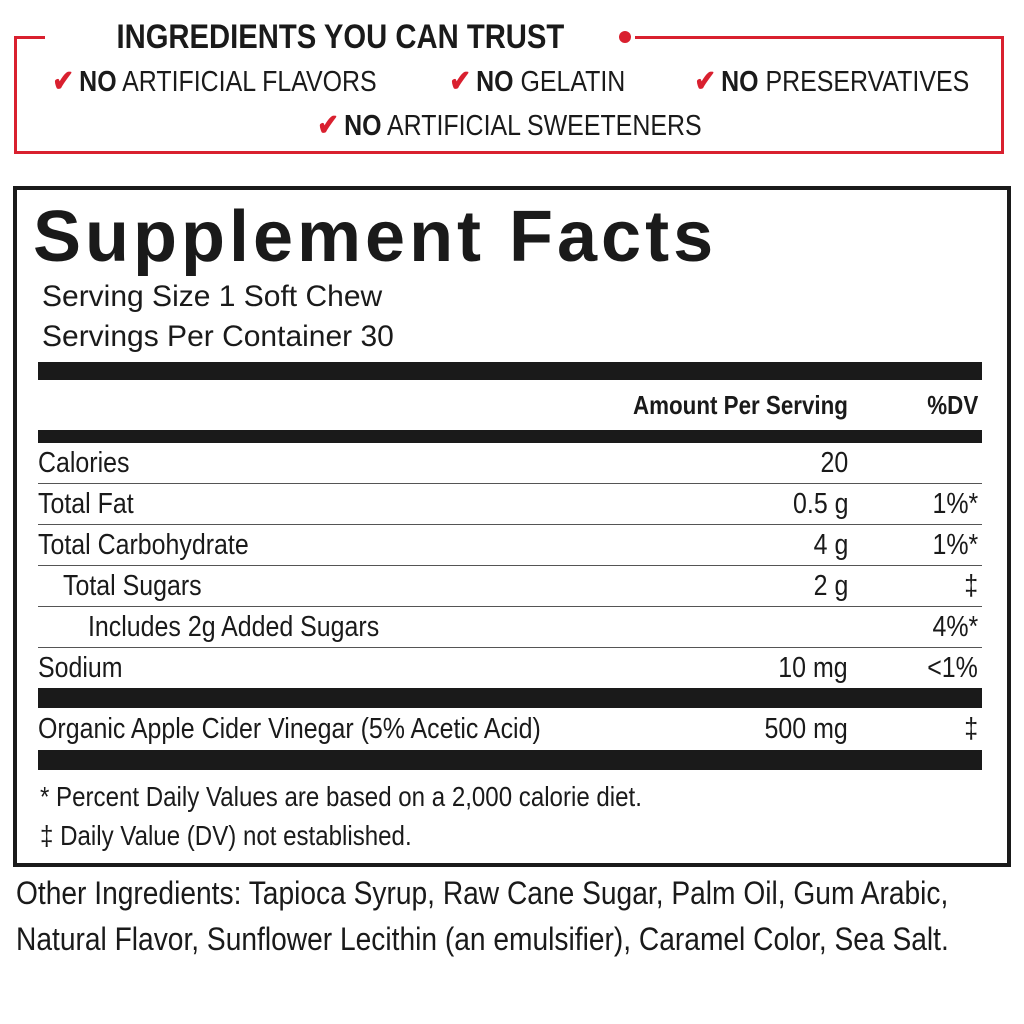  I want to click on nutrient-row: Total Carbohydrate 4 g 1%*, so click(510, 545).